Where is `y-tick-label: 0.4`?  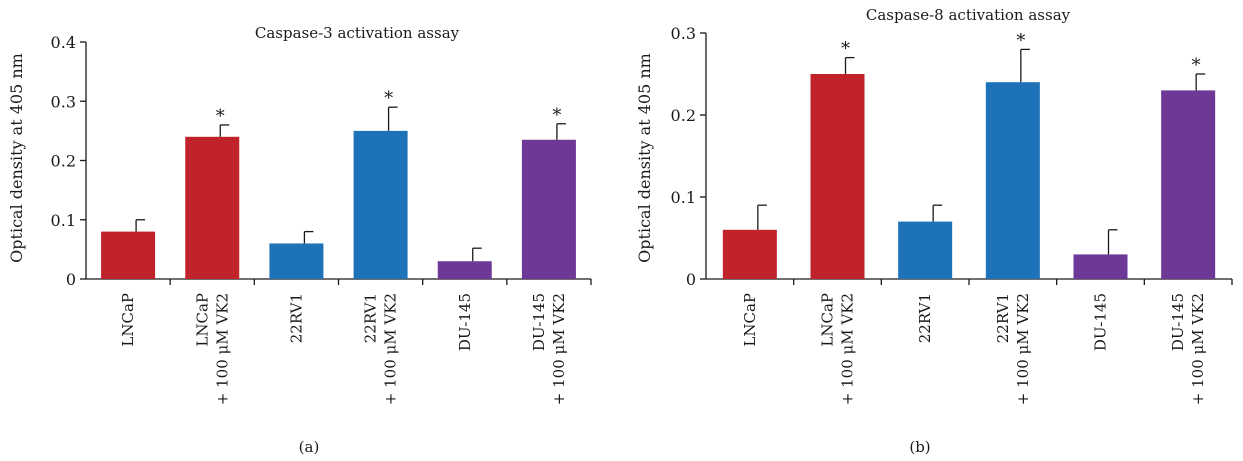
y-tick-label: 0.4 is located at coordinates (63, 42).